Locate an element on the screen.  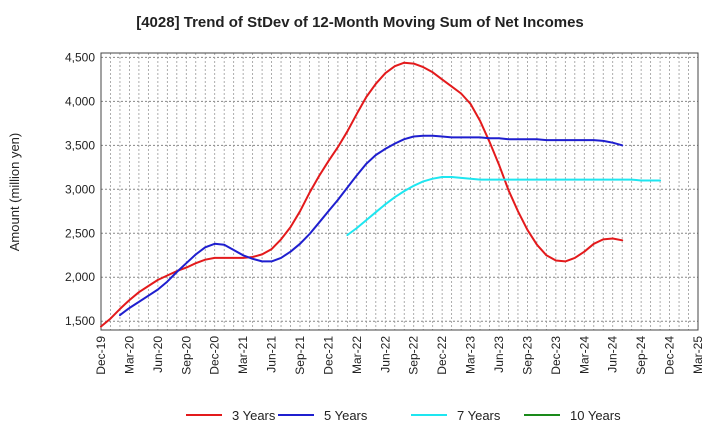
y-tick-label: 1,500 is located at coordinates (80, 321).